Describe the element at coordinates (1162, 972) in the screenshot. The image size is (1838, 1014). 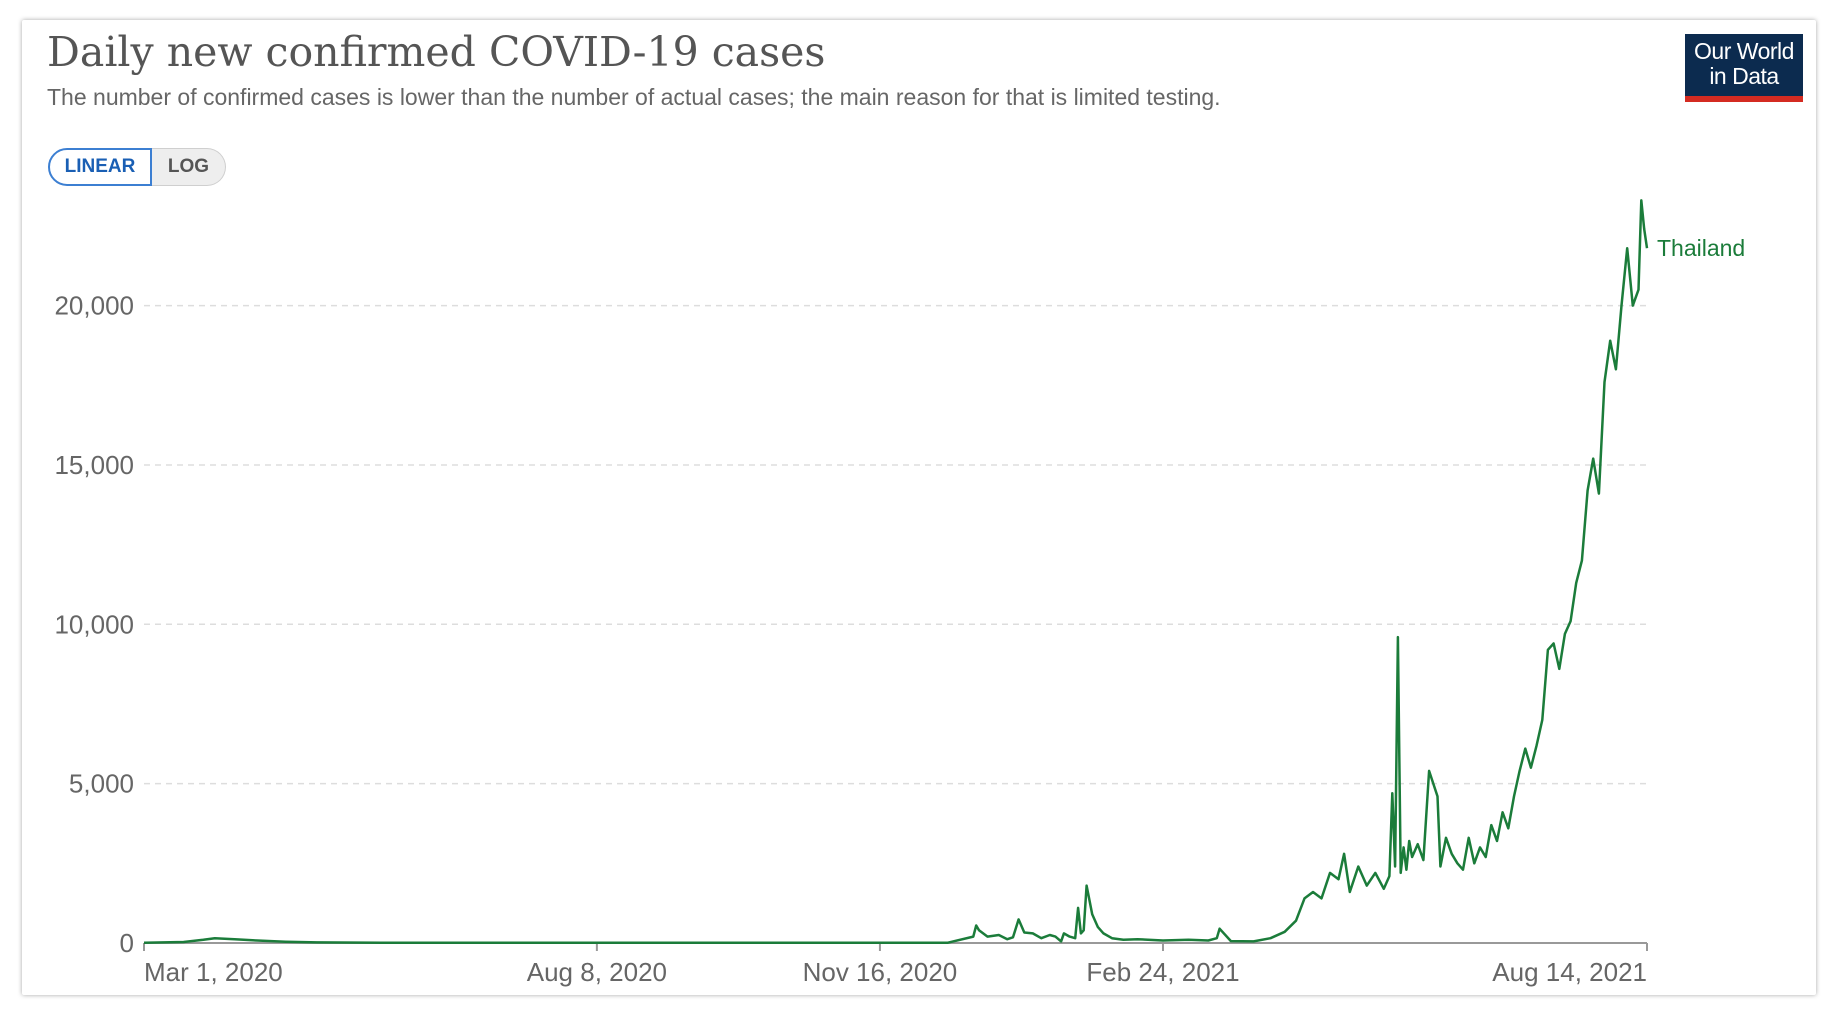
I see `x-tick-label: Feb 24, 2021` at that location.